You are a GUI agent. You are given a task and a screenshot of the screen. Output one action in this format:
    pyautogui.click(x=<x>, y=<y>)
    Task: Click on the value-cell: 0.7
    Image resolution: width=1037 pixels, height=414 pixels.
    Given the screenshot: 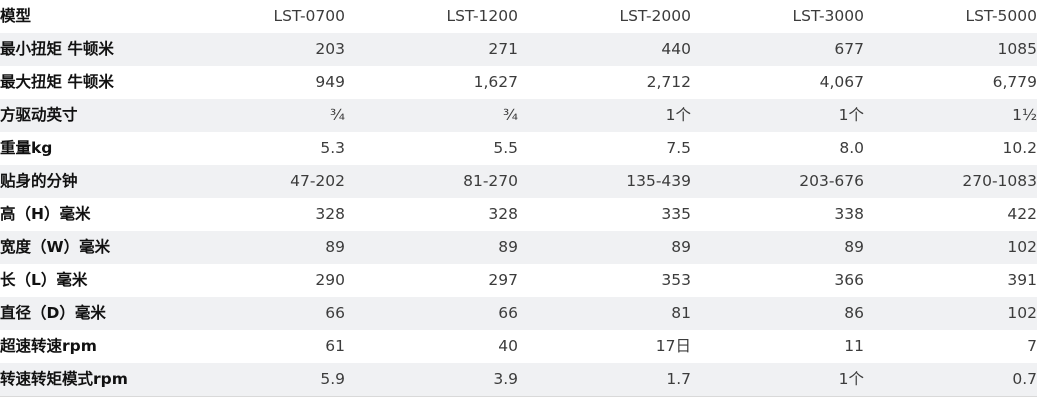 What is the action you would take?
    pyautogui.click(x=950, y=380)
    